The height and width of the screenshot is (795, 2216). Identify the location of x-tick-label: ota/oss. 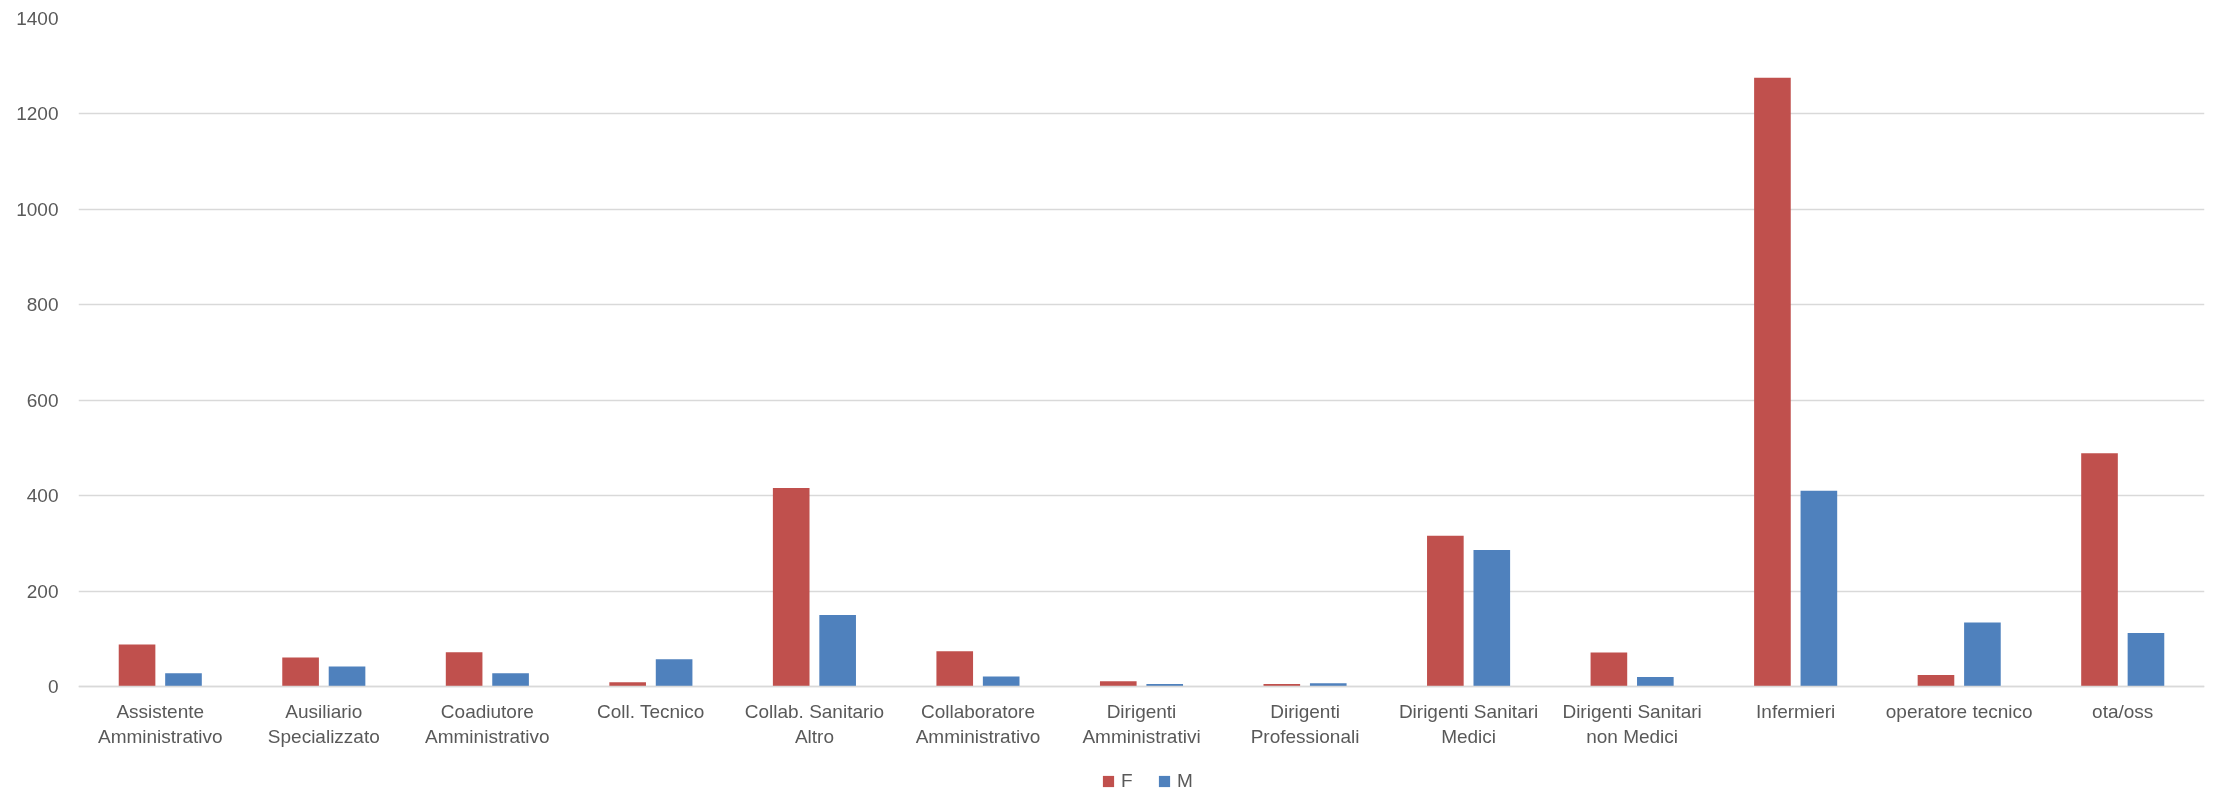
(2123, 711).